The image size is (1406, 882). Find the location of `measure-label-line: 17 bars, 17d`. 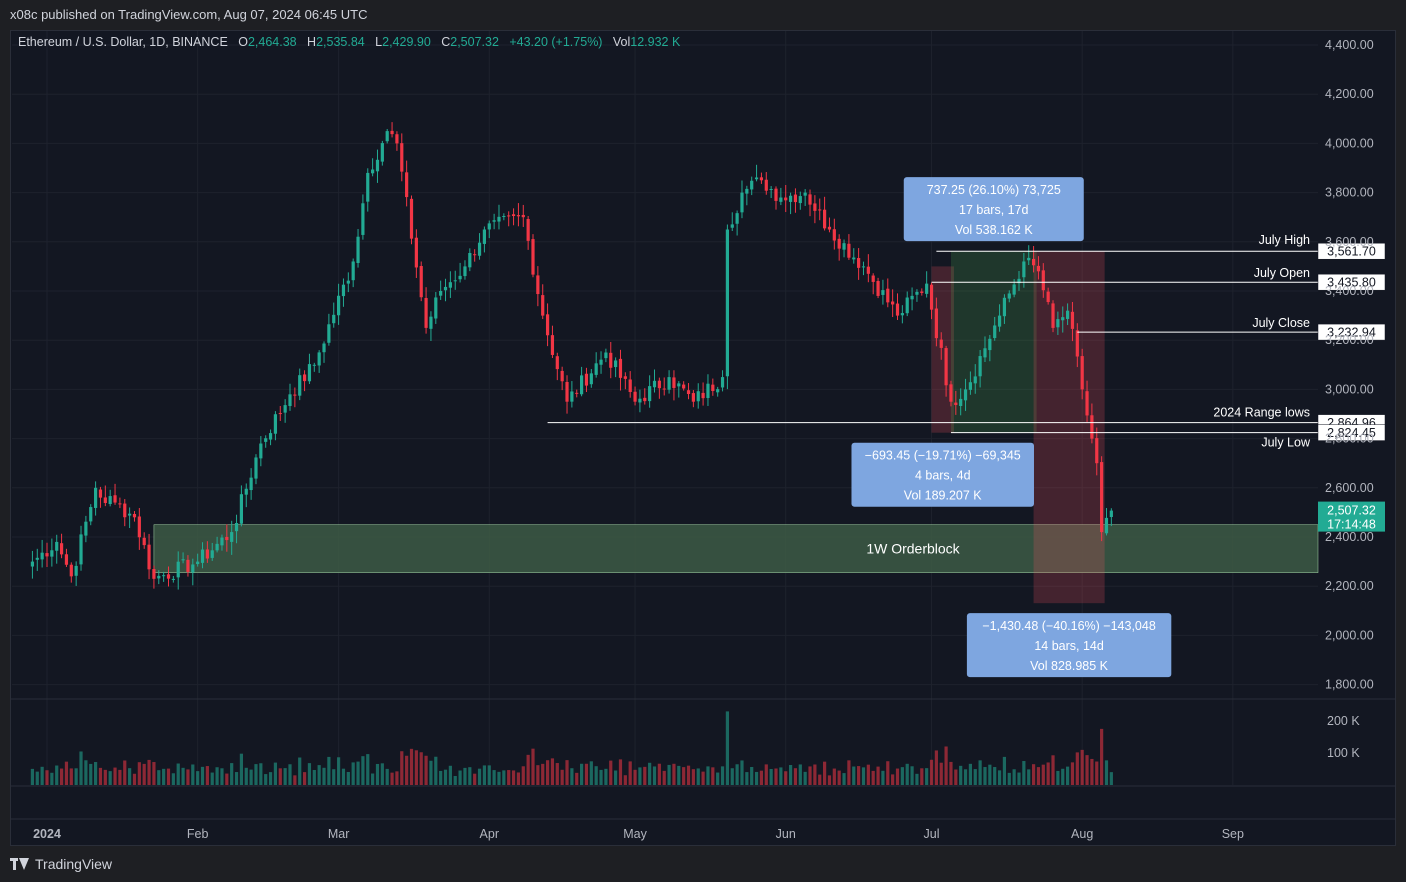

measure-label-line: 17 bars, 17d is located at coordinates (994, 210).